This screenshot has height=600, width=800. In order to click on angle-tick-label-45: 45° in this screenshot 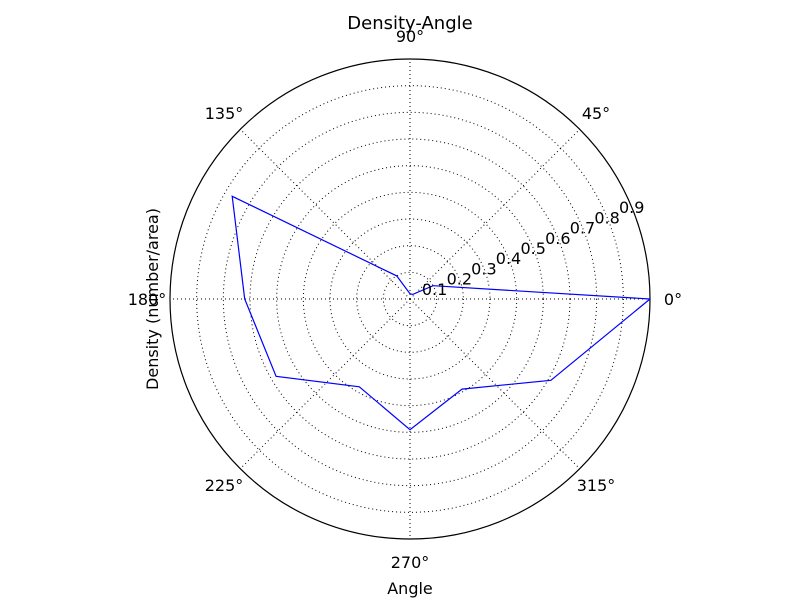, I will do `click(596, 113)`.